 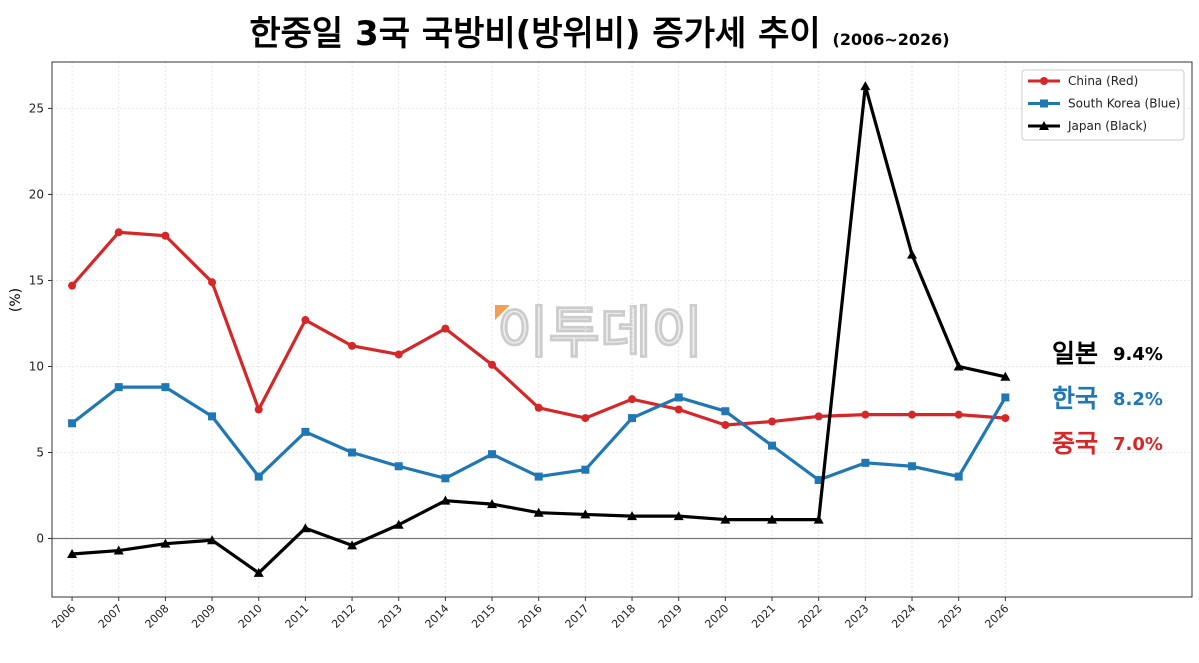 What do you see at coordinates (437, 616) in the screenshot?
I see `x-tick-label: 2014` at bounding box center [437, 616].